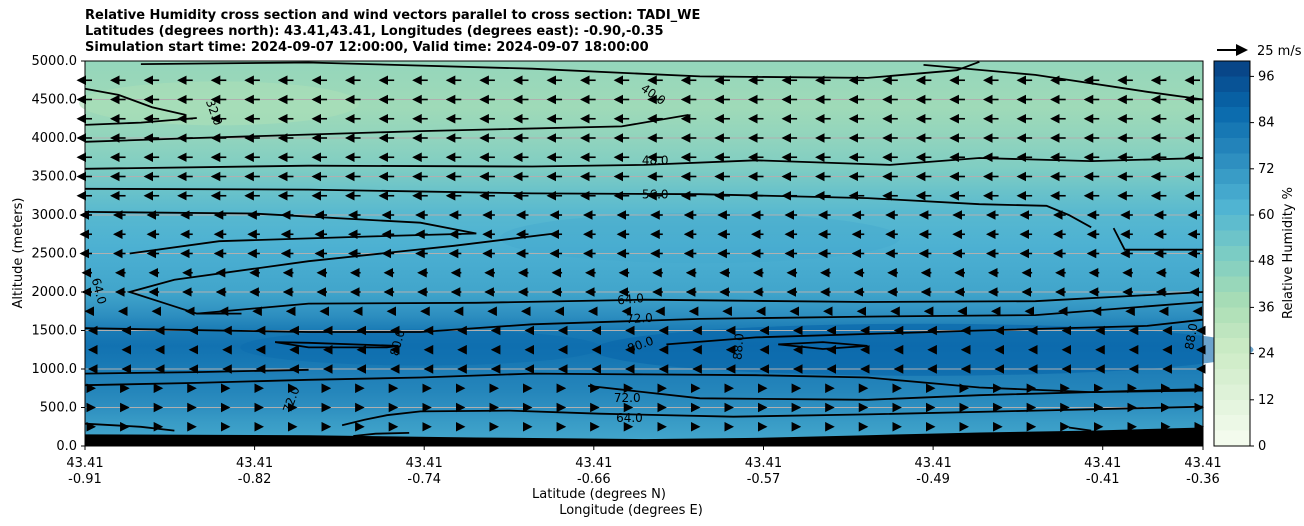 The width and height of the screenshot is (1304, 526). Describe the element at coordinates (66, 446) in the screenshot. I see `y-tick-label: 0.0` at that location.